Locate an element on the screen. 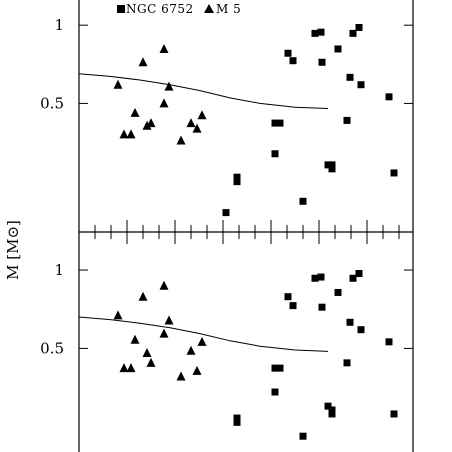 This screenshot has width=452, height=452. legend-triangle-marker is located at coordinates (209, 8).